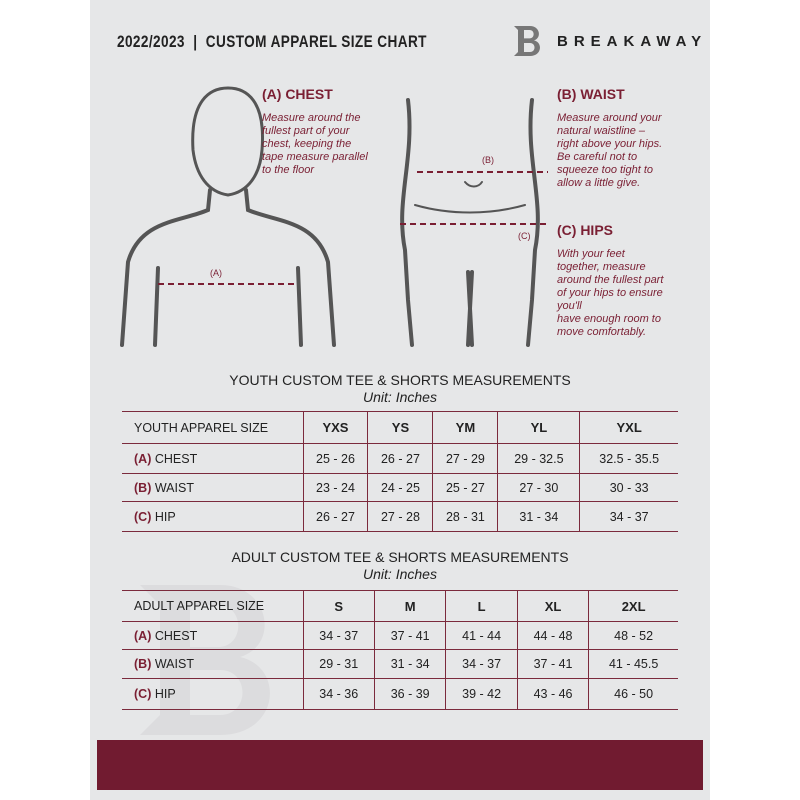 This screenshot has height=800, width=800. Describe the element at coordinates (228, 216) in the screenshot. I see `upper-body-illustration` at that location.